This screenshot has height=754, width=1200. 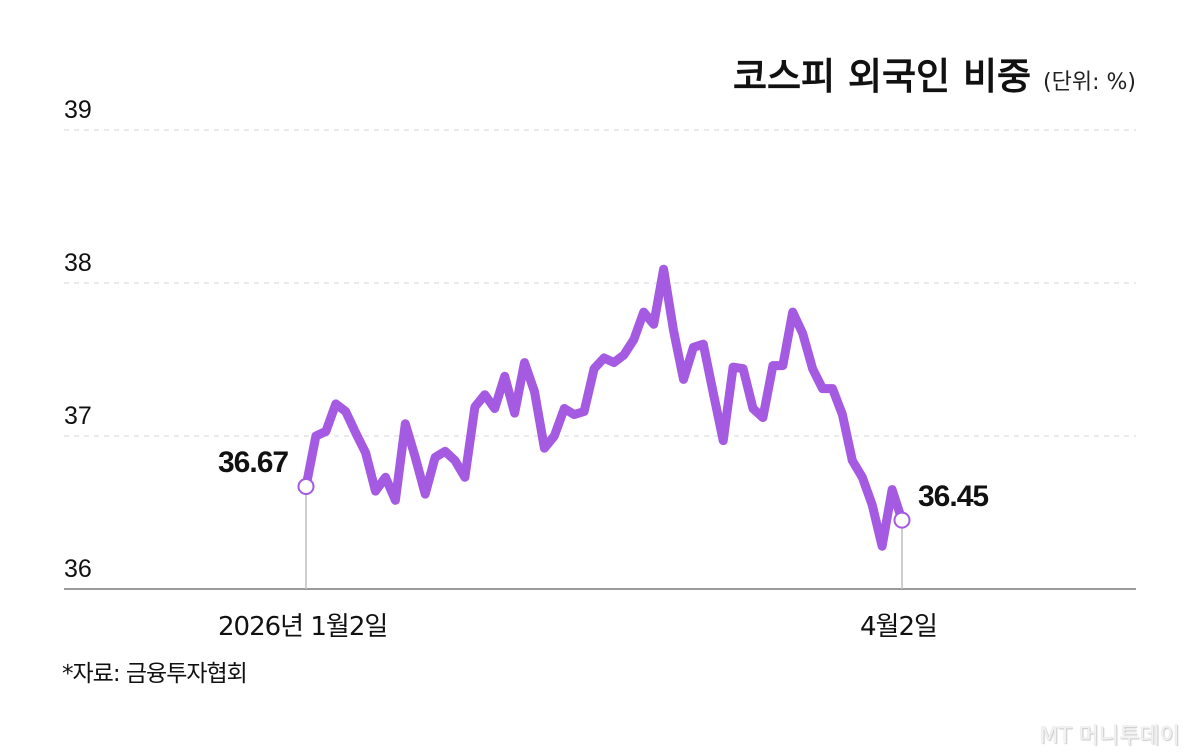 I want to click on y-tick-39: 39, so click(x=78, y=110).